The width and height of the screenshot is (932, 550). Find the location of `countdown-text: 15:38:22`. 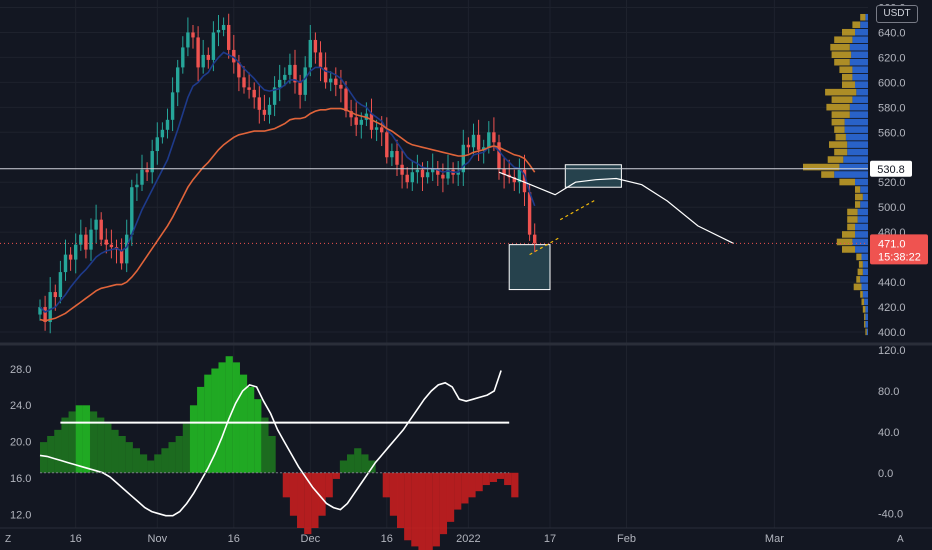

countdown-text: 15:38:22 is located at coordinates (899, 257).